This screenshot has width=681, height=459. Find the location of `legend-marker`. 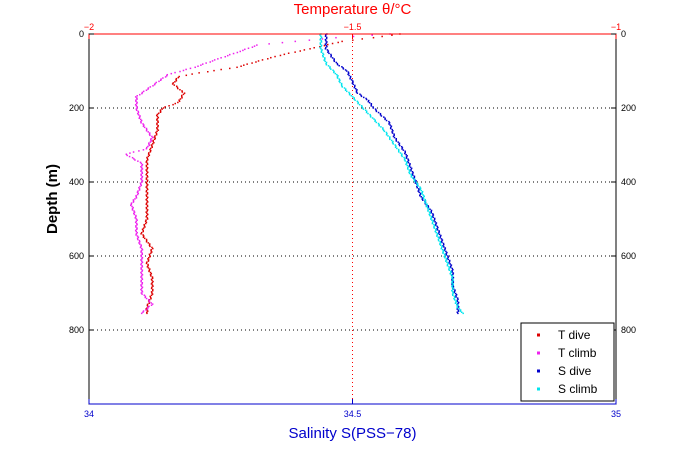

legend-marker is located at coordinates (538, 371).